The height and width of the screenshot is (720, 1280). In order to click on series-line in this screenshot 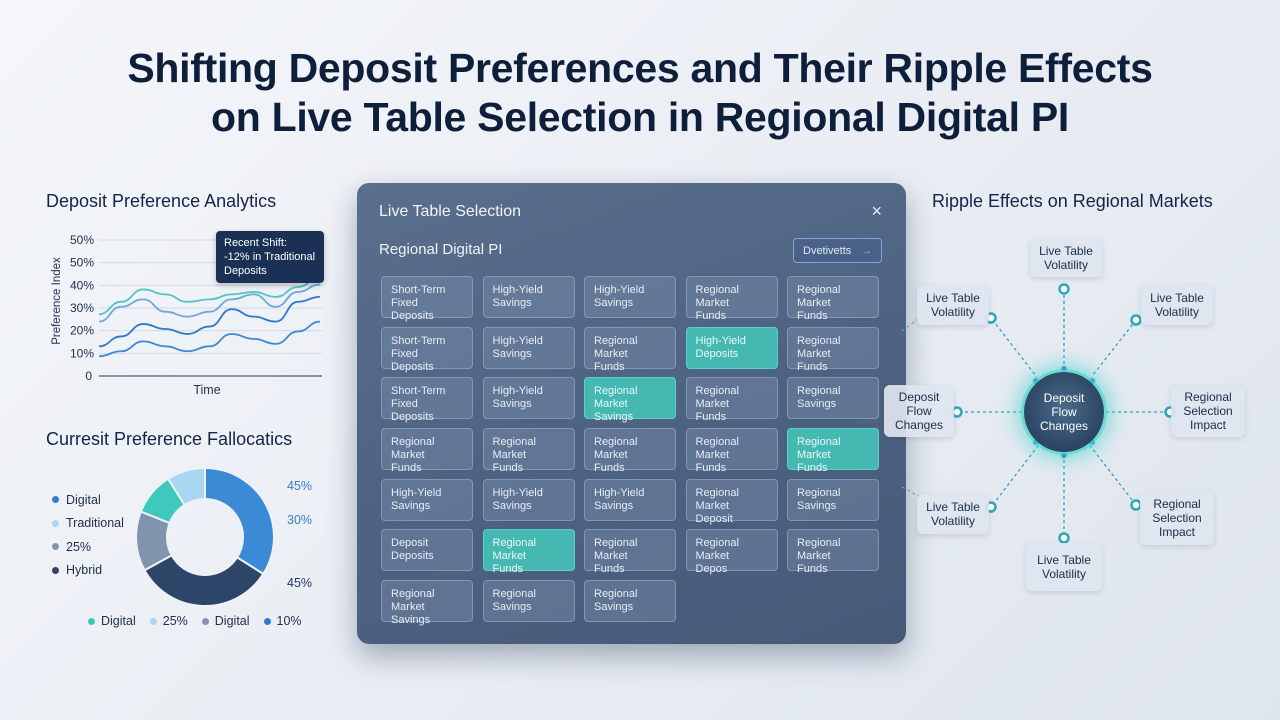, I will do `click(209, 303)`.